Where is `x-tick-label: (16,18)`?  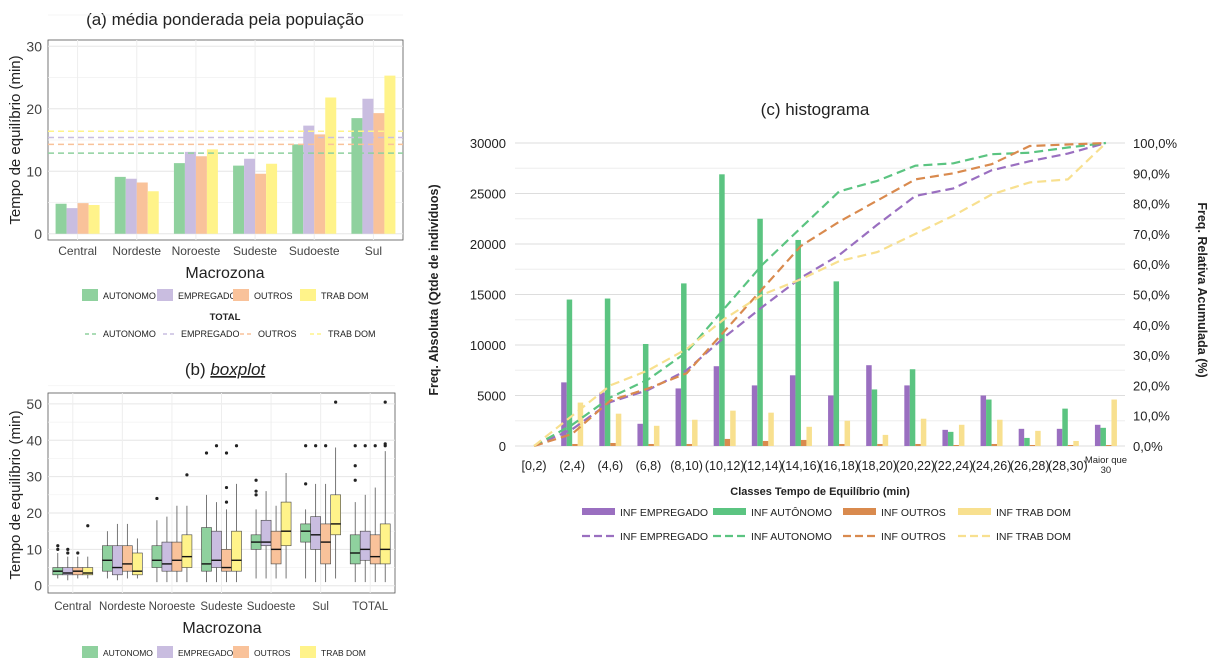 x-tick-label: (16,18) is located at coordinates (839, 466).